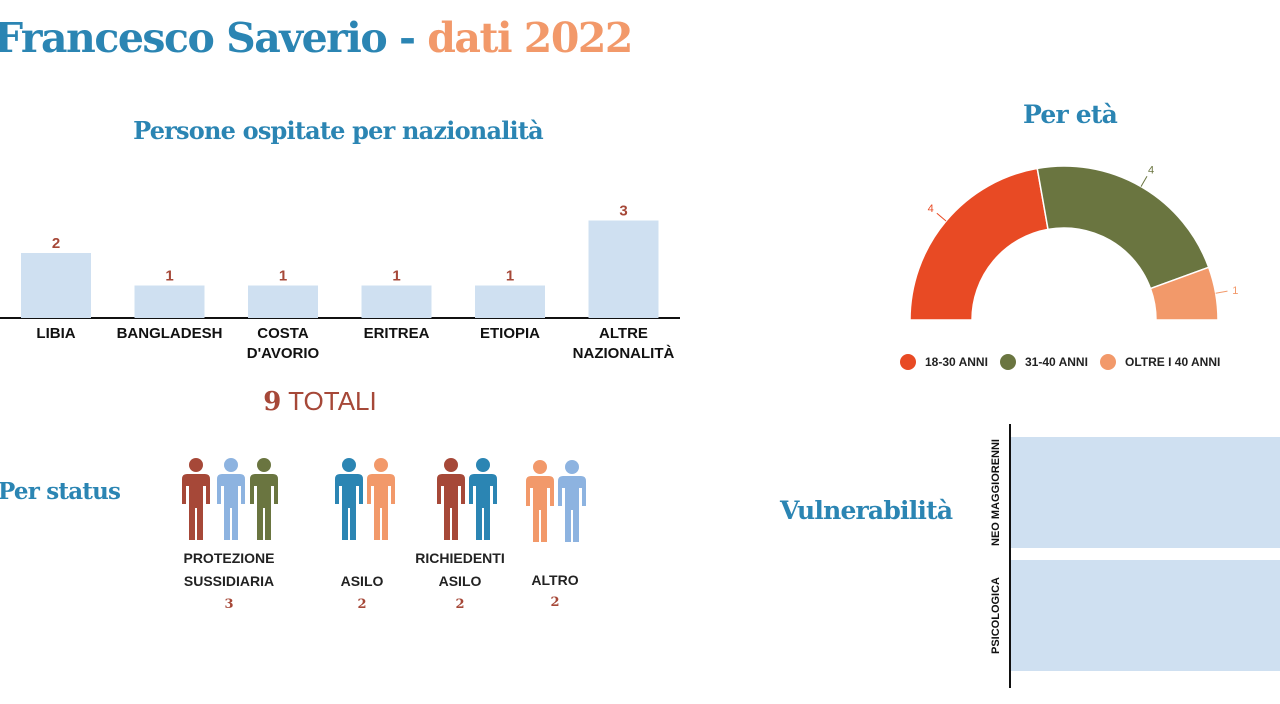  What do you see at coordinates (866, 510) in the screenshot?
I see `vulnerability-title: Vulnerabilità` at bounding box center [866, 510].